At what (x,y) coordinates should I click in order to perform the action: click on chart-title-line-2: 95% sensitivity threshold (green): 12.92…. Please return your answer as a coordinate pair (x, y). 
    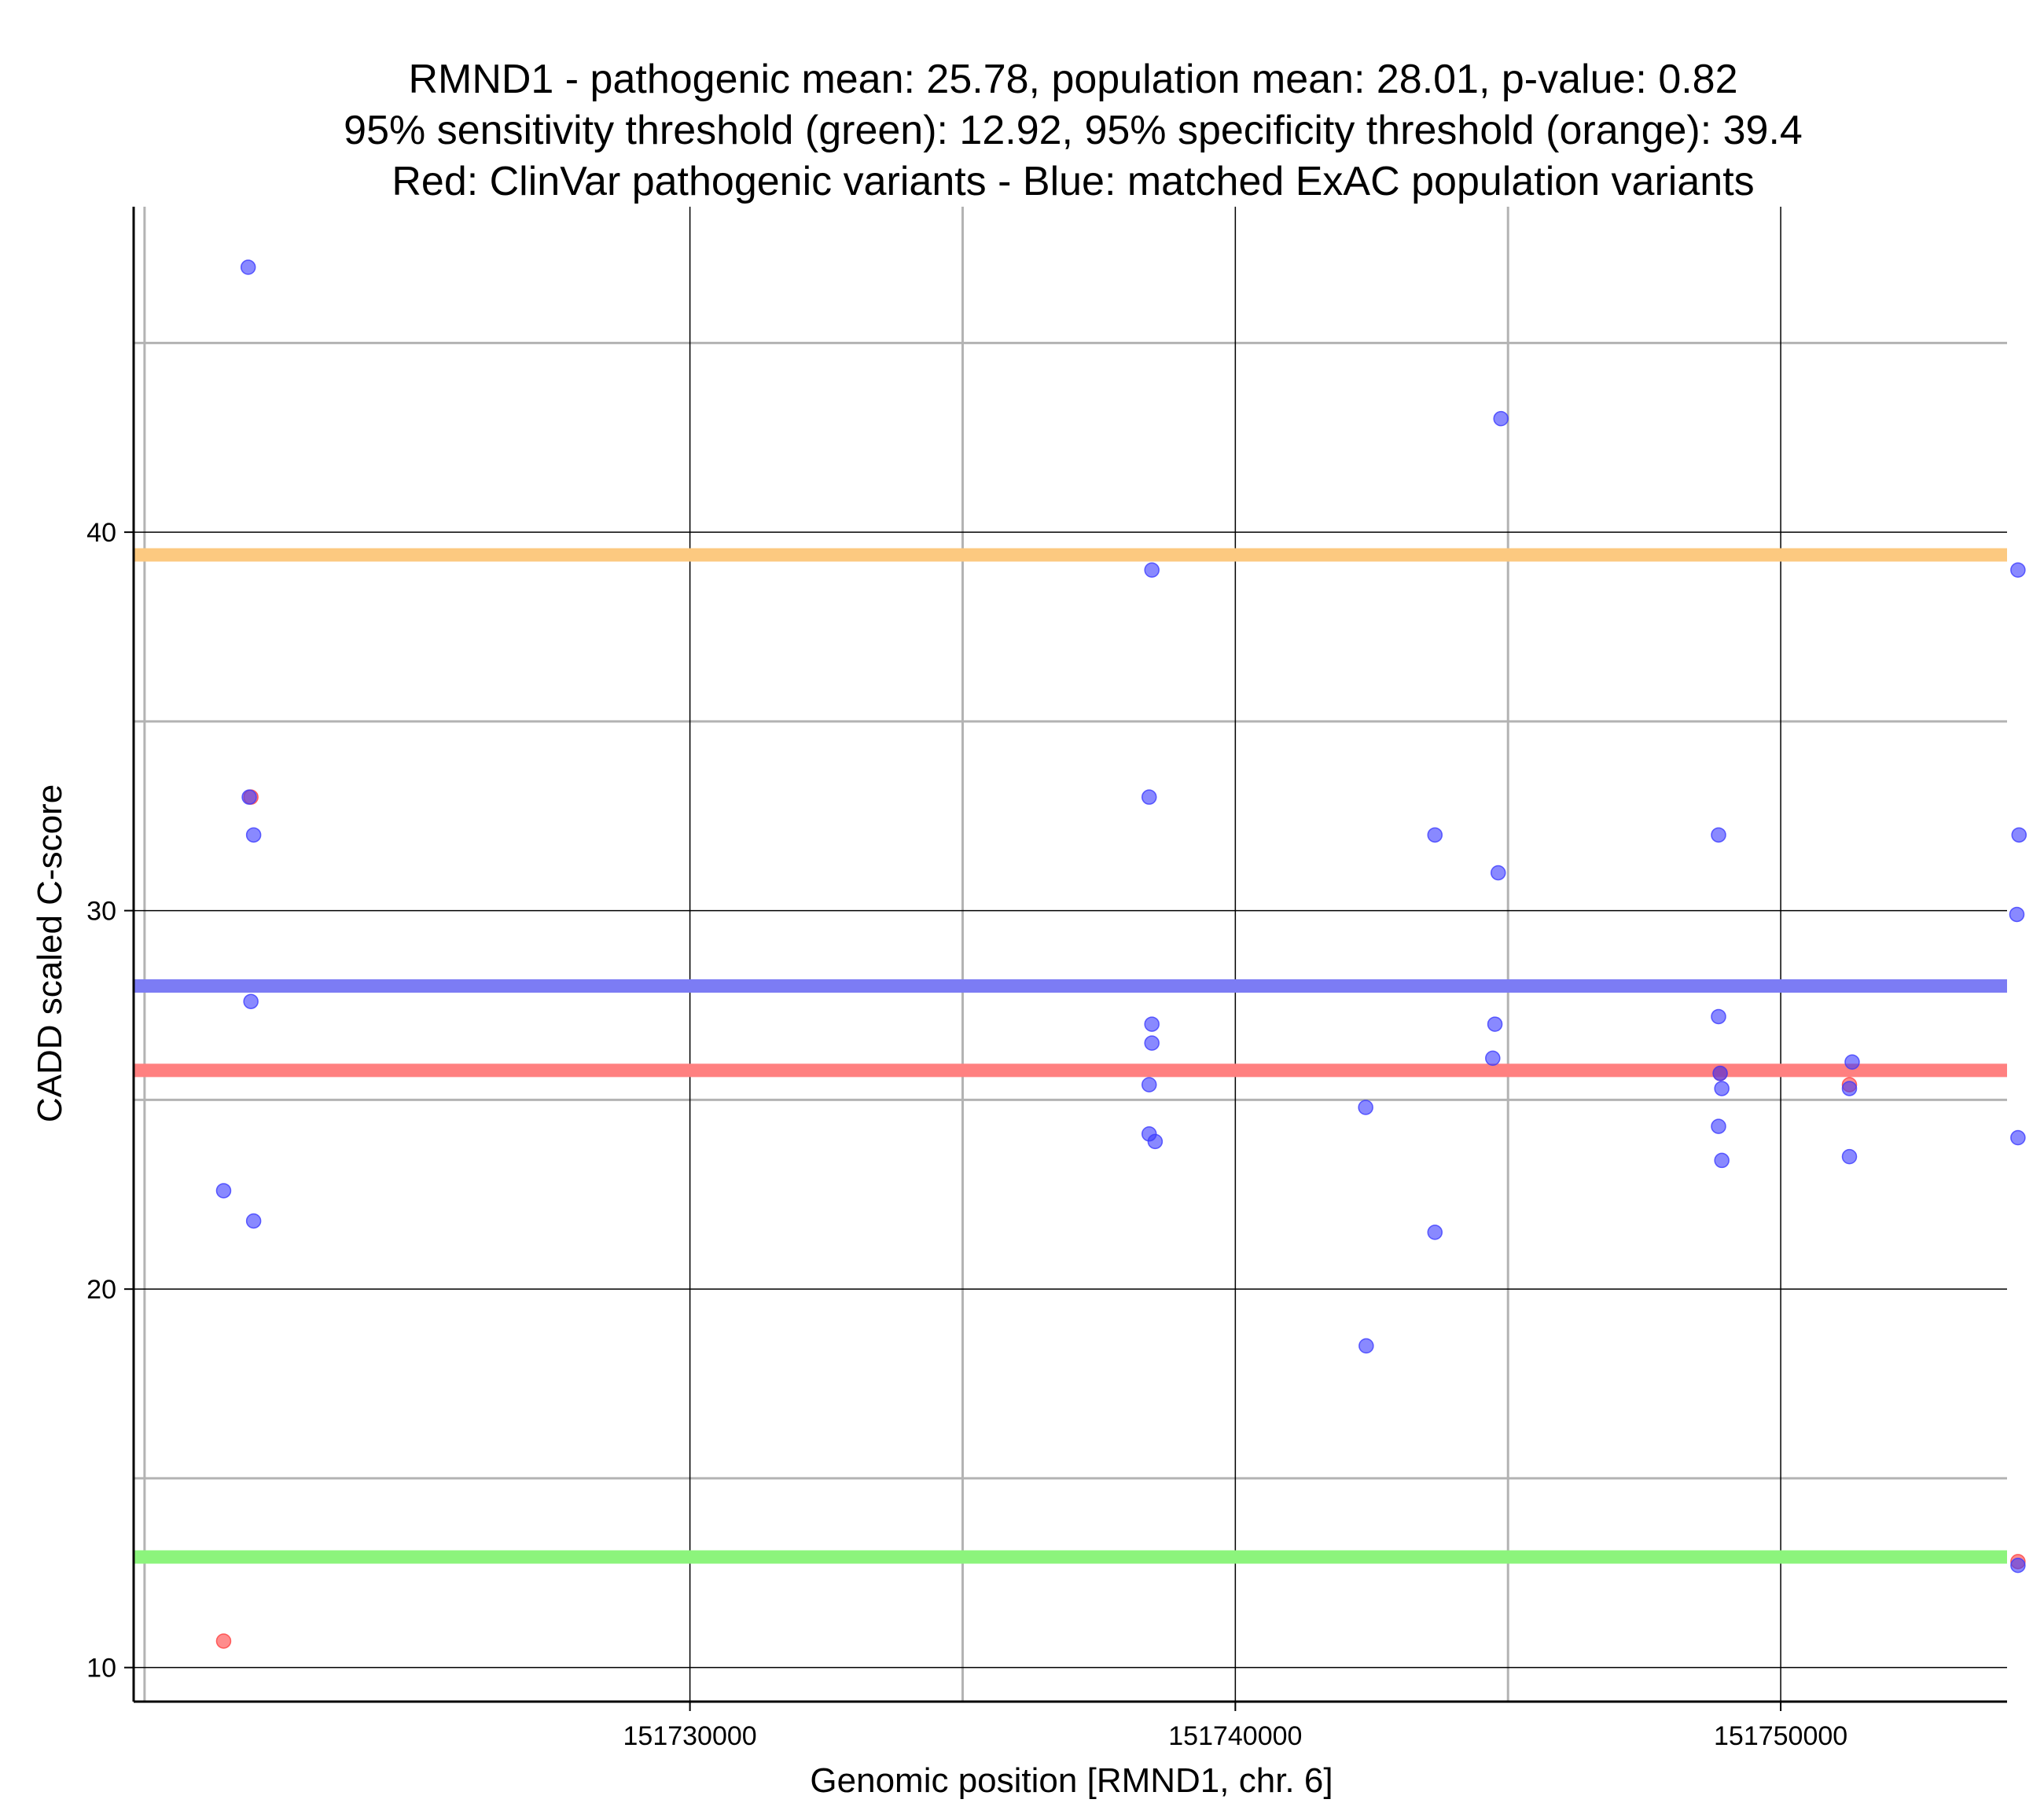
    Looking at the image, I should click on (1074, 130).